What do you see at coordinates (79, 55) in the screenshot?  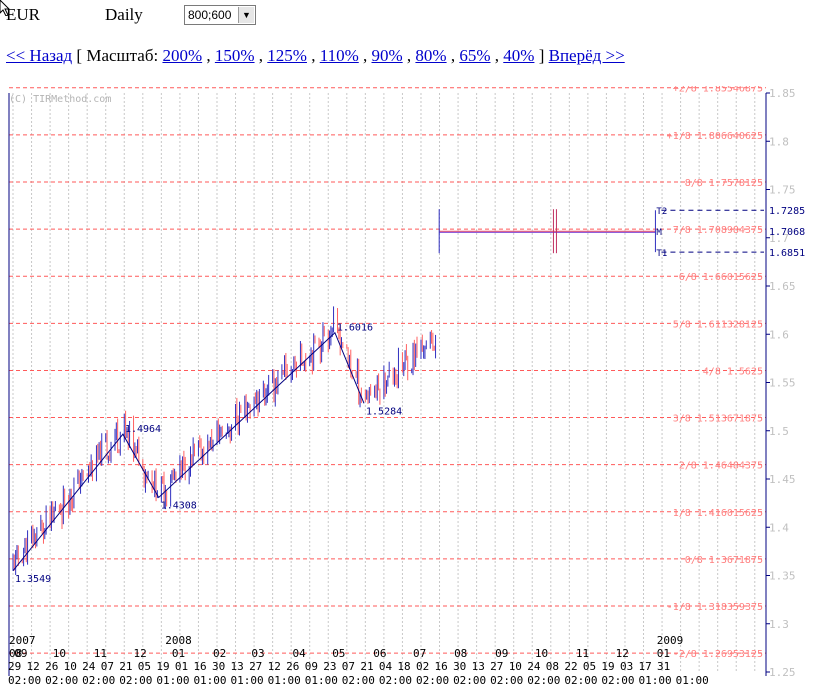 I see `bracket-open: [` at bounding box center [79, 55].